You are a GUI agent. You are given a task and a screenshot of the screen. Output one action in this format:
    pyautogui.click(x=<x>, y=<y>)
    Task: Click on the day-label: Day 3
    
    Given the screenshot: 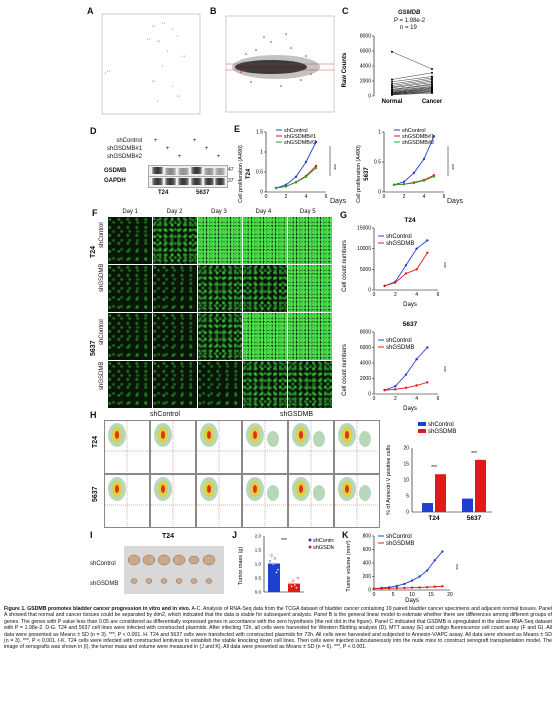 What is the action you would take?
    pyautogui.click(x=219, y=212)
    